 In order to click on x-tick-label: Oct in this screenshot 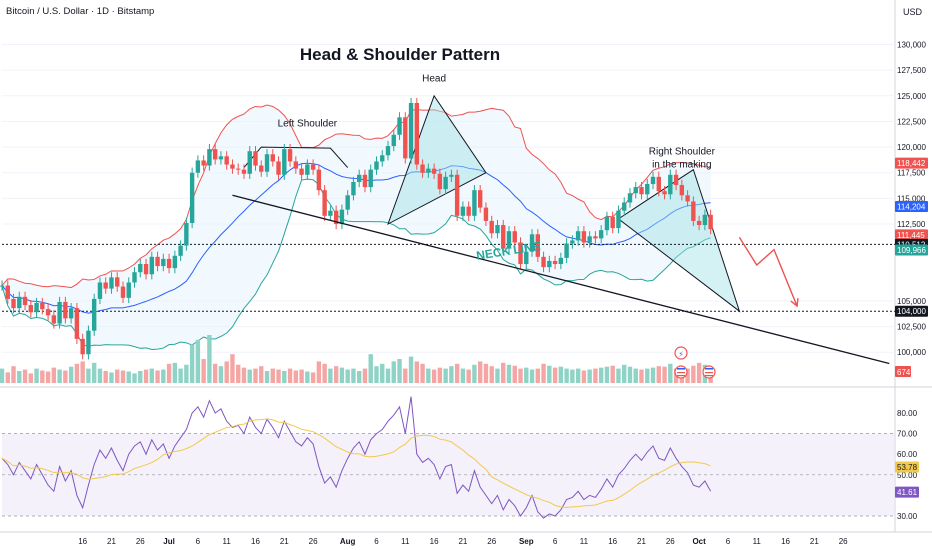, I will do `click(699, 541)`.